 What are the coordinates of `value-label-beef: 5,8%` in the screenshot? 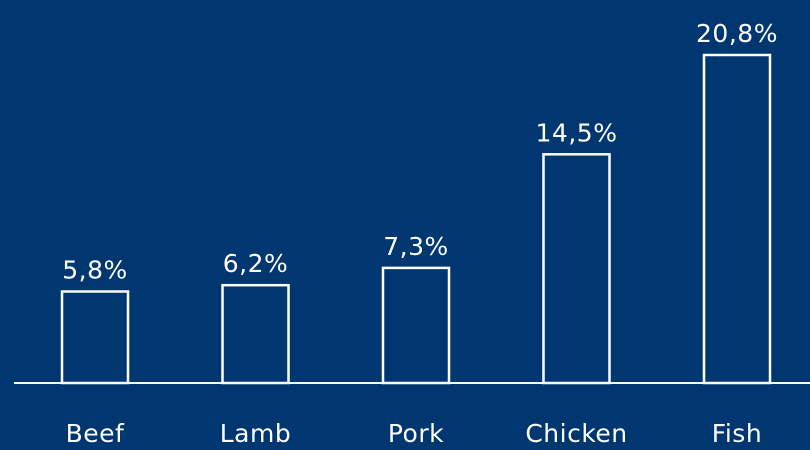 It's located at (95, 270).